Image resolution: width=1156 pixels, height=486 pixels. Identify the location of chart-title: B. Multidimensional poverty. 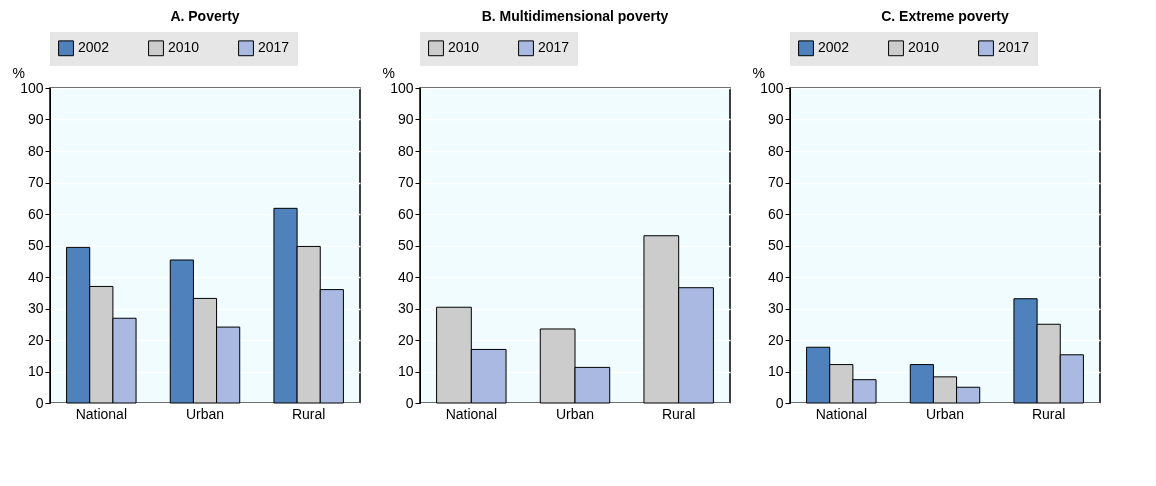
(575, 16).